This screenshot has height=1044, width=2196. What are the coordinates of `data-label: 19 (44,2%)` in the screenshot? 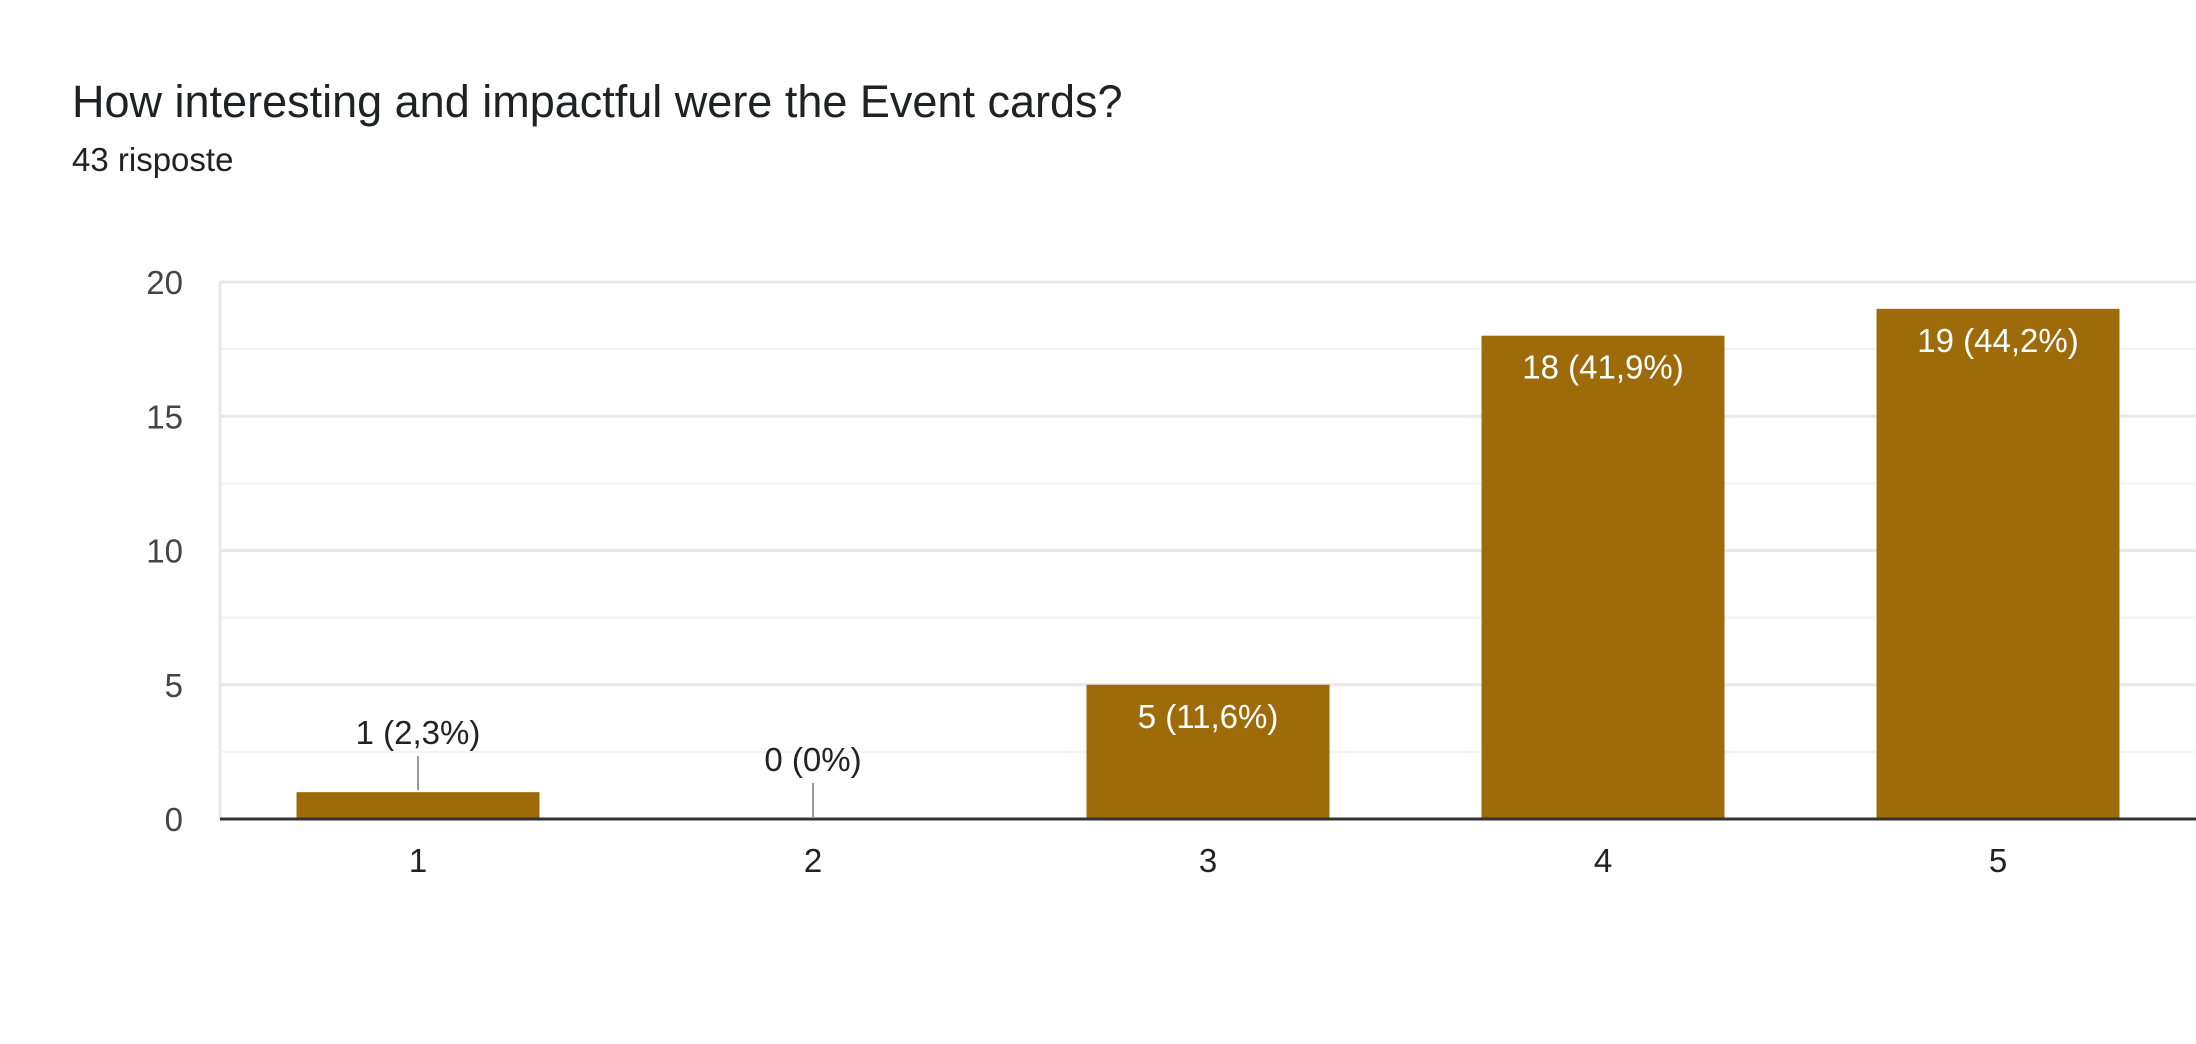 It's located at (1997, 340).